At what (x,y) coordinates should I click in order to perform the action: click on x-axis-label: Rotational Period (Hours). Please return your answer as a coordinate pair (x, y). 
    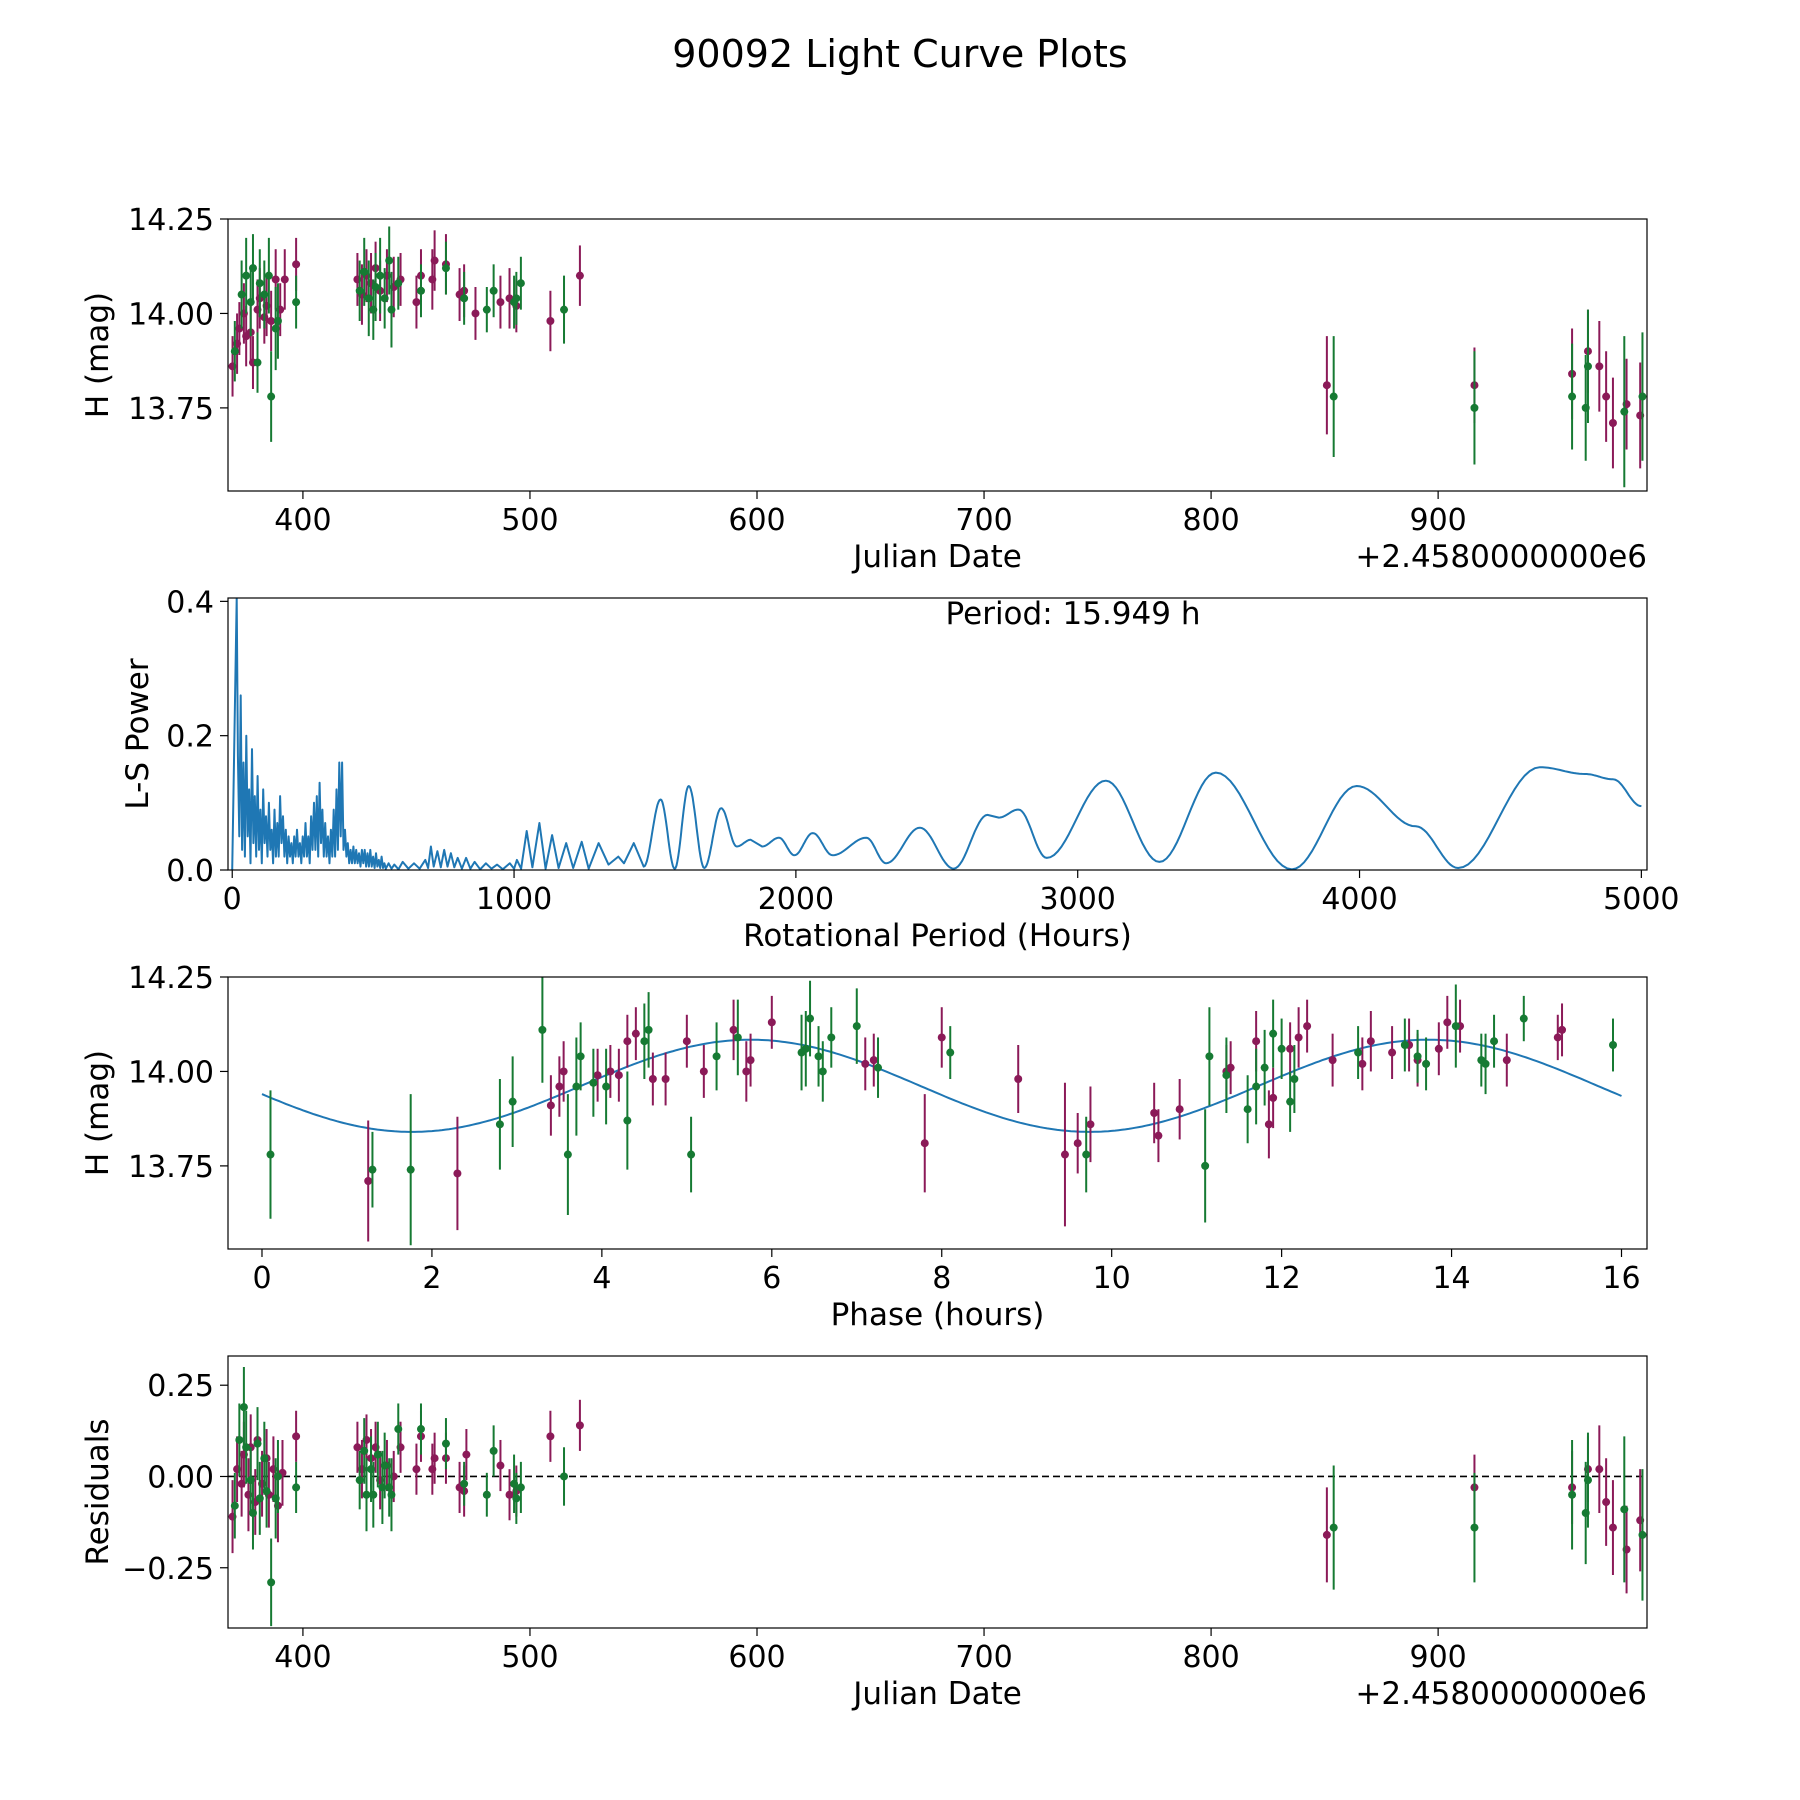
    Looking at the image, I should click on (937, 936).